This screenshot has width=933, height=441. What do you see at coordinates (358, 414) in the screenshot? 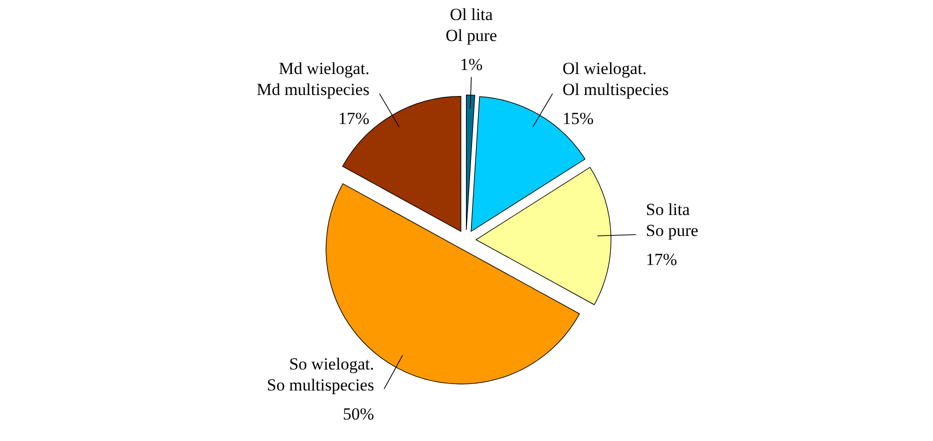
I see `data-label: 50%` at bounding box center [358, 414].